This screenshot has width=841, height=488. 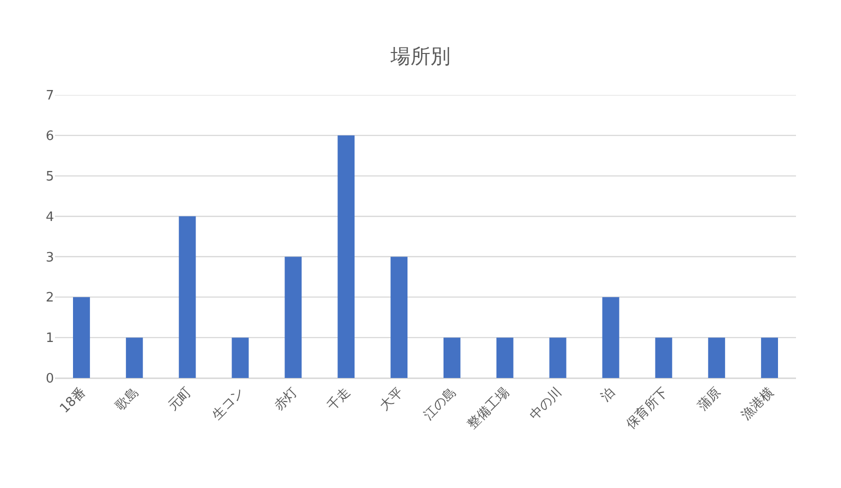 I want to click on y-tick-label: 2, so click(x=50, y=298).